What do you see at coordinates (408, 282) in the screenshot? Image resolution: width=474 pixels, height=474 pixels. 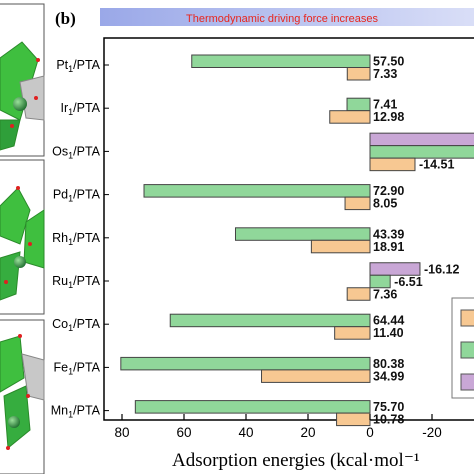 I see `data-label-ru-series1: -6.51` at bounding box center [408, 282].